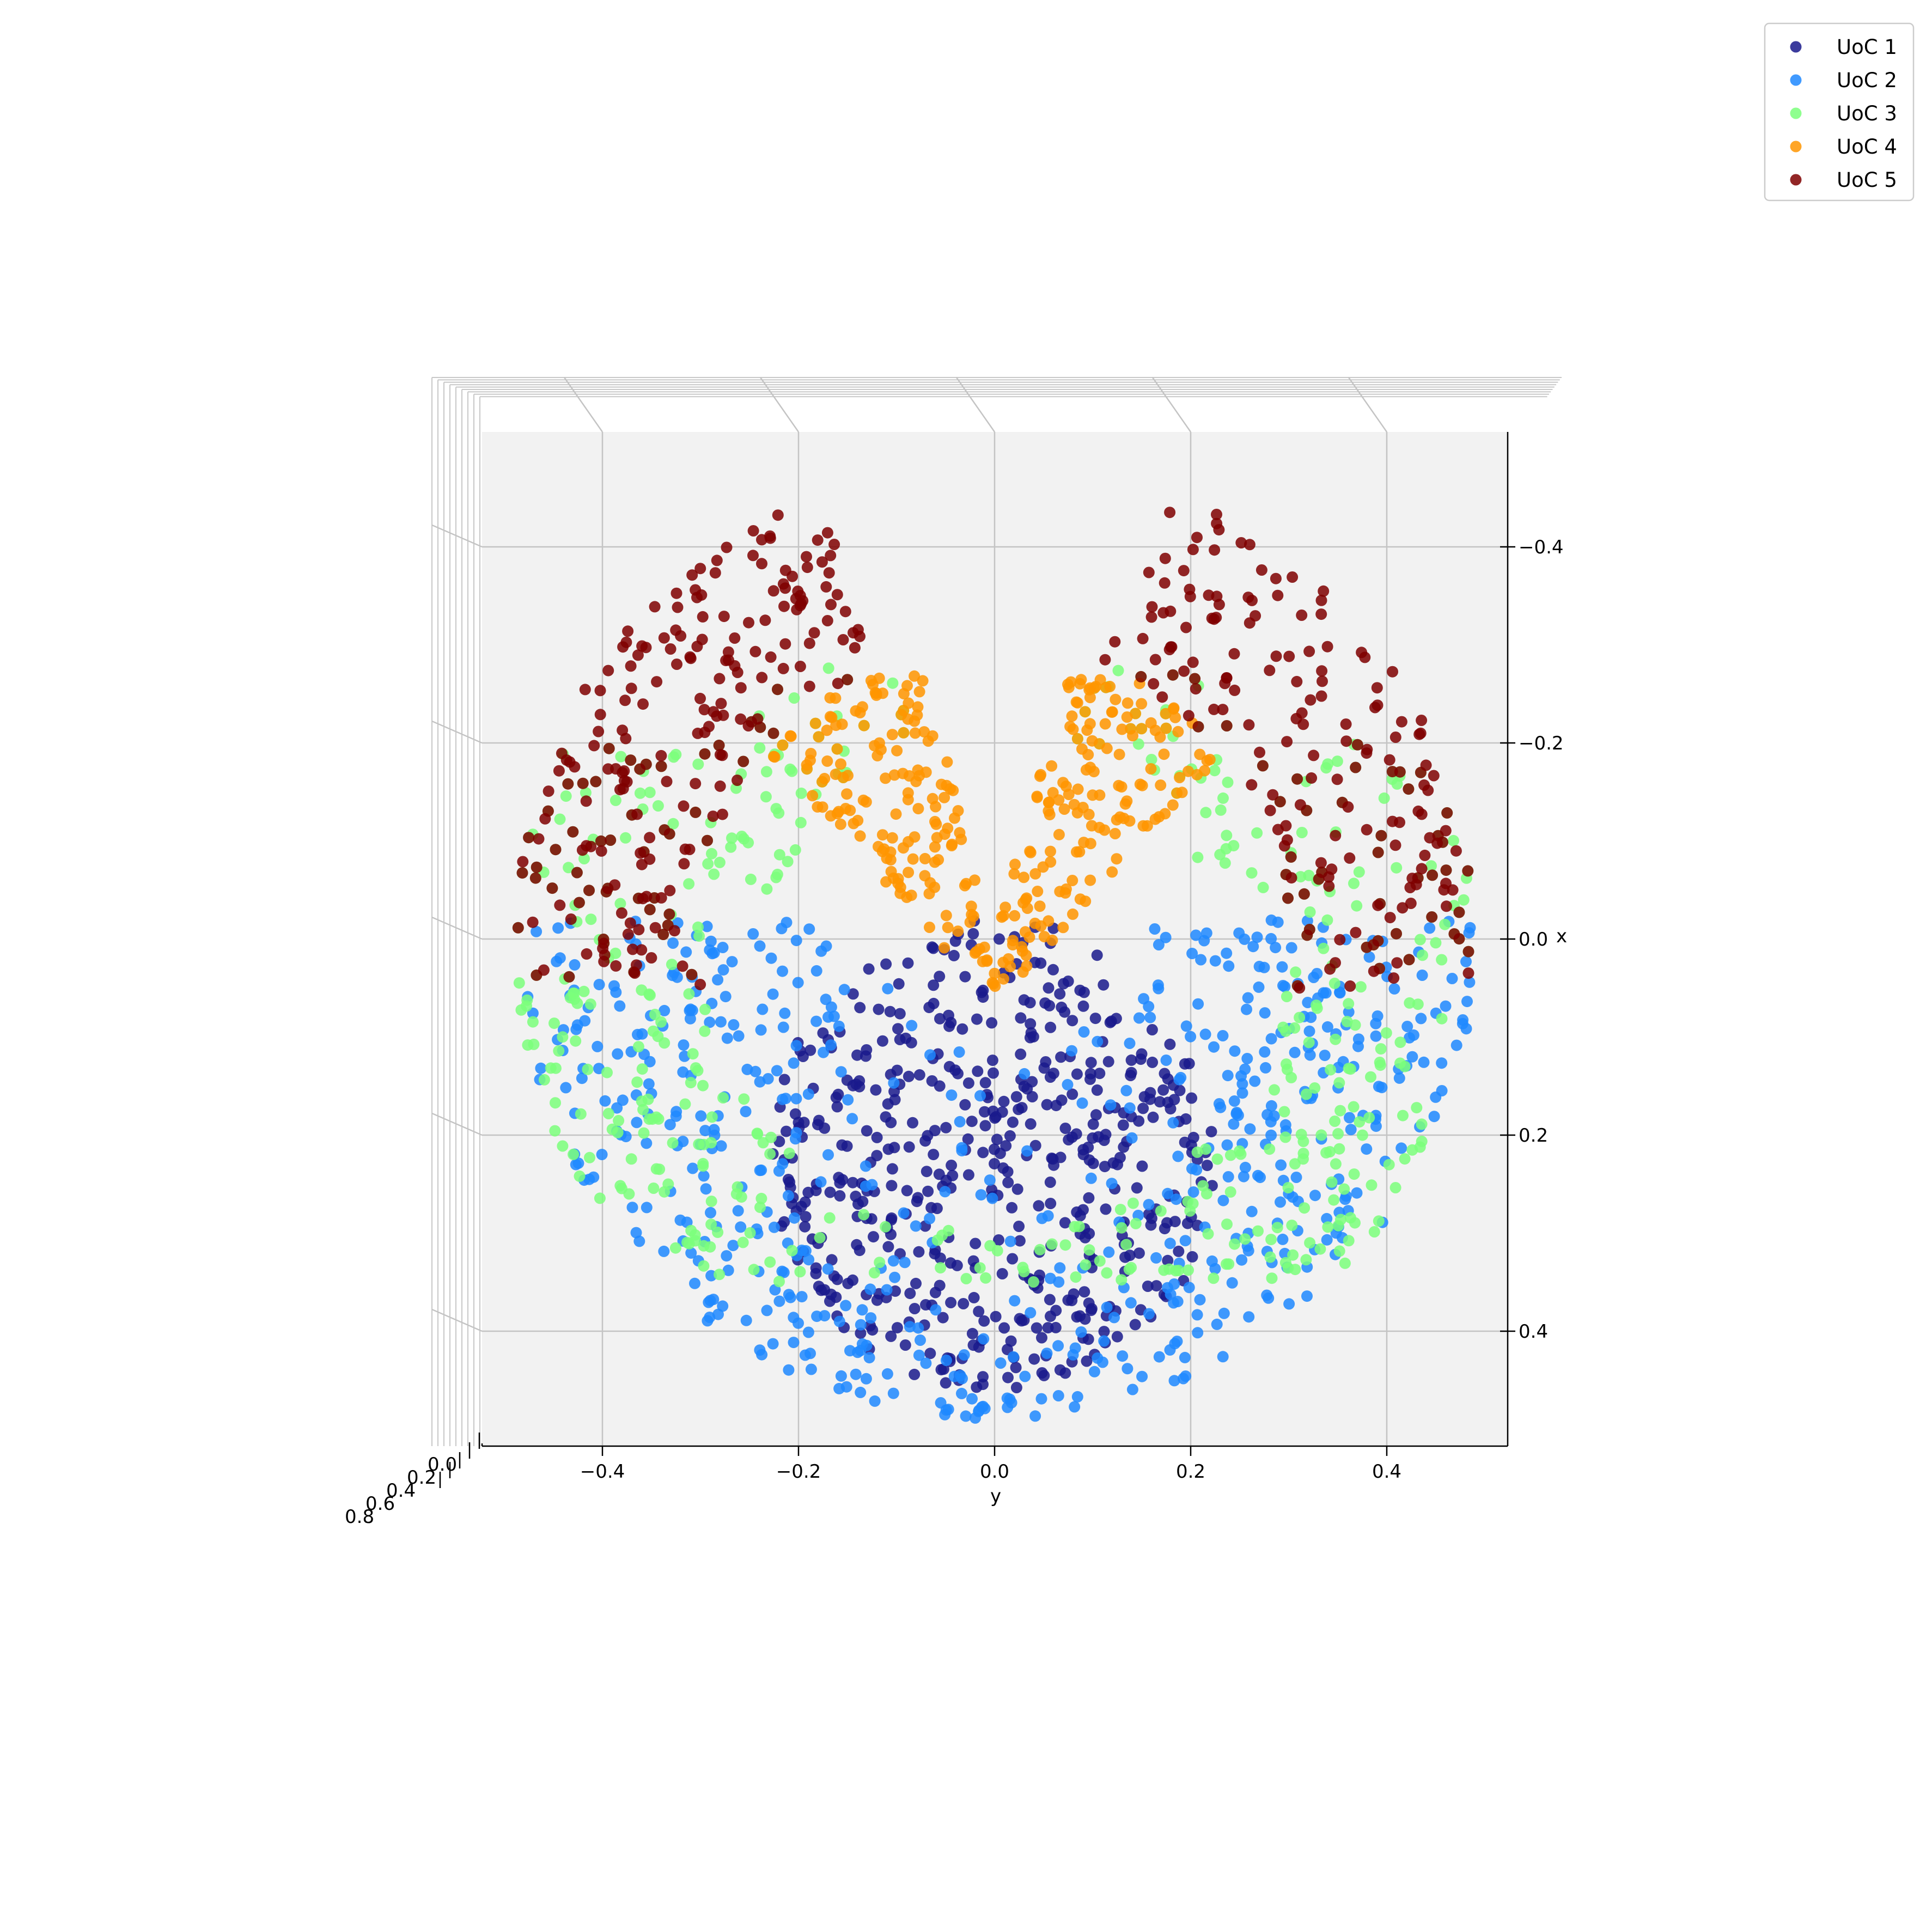  Describe the element at coordinates (1533, 1136) in the screenshot. I see `y-tick-label: 0.2` at that location.